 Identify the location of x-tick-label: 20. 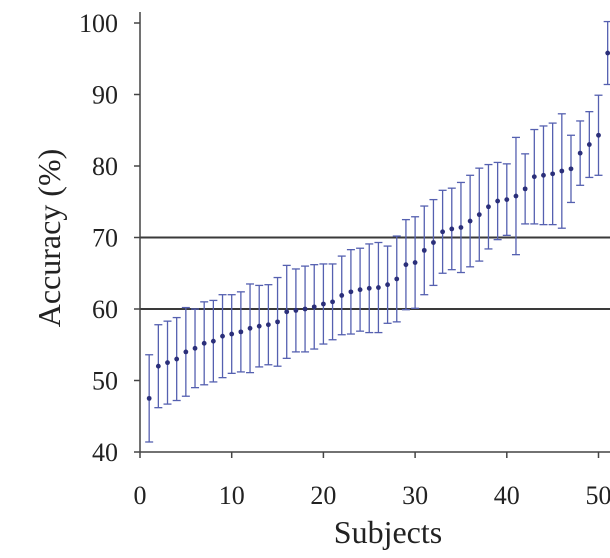
(323, 495).